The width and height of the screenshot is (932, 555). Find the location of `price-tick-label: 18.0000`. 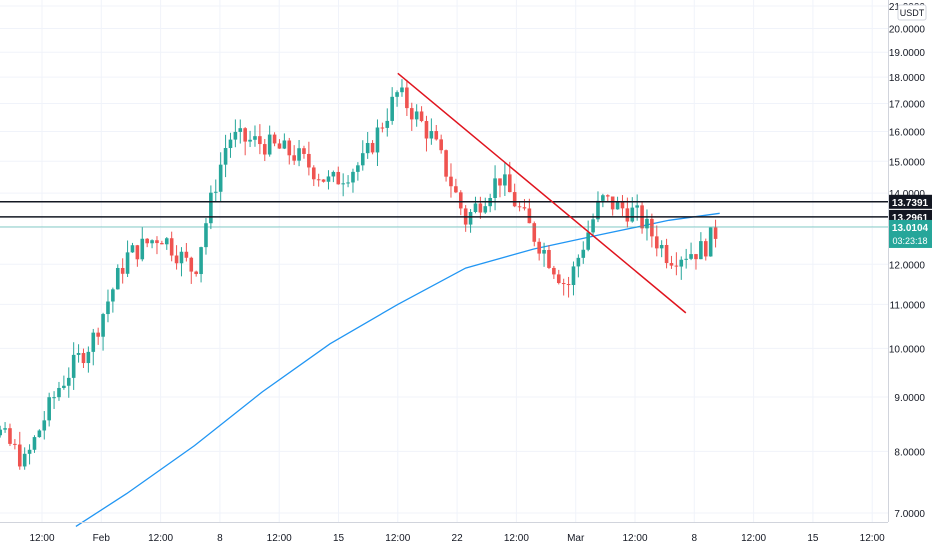

price-tick-label: 18.0000 is located at coordinates (907, 78).